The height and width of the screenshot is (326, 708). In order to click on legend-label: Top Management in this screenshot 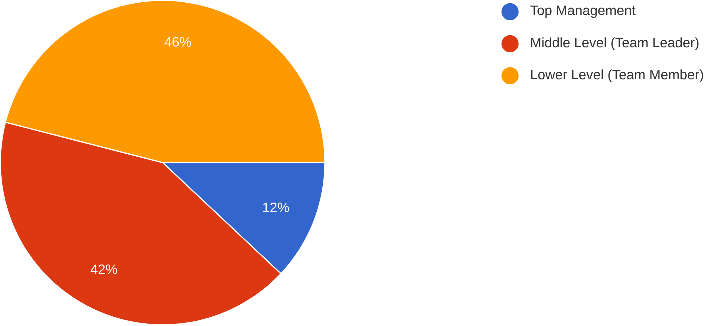, I will do `click(583, 12)`.